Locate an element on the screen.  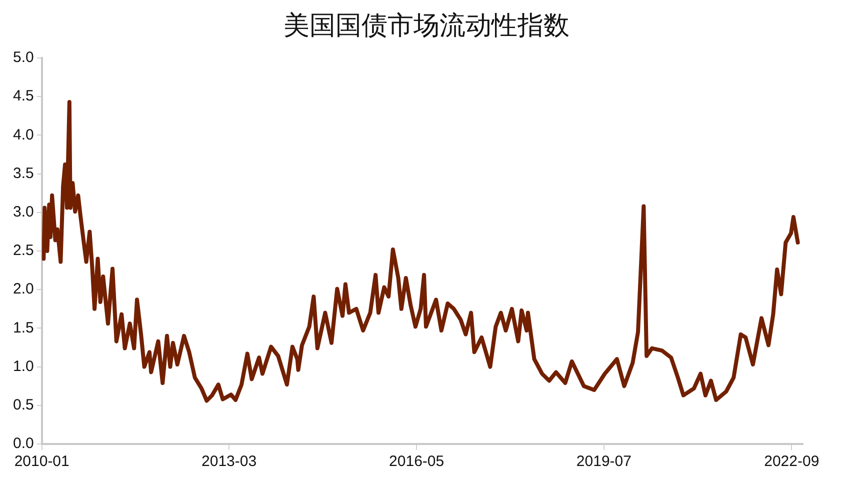
x-tick-label: 2016-05 is located at coordinates (416, 461).